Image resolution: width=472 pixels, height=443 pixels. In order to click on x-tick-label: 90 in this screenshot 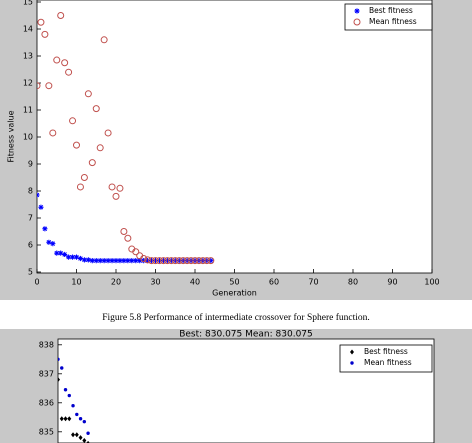, I will do `click(392, 282)`.